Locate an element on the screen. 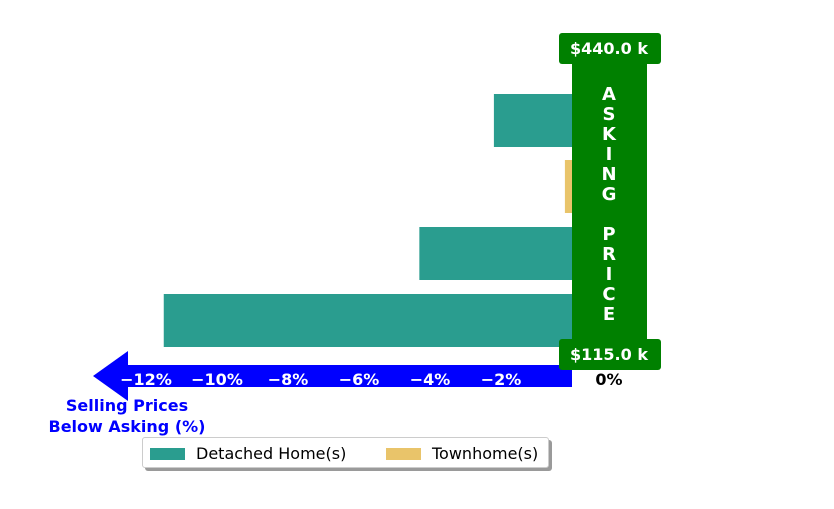 This screenshot has height=509, width=834. asking-price-letter: K is located at coordinates (609, 134).